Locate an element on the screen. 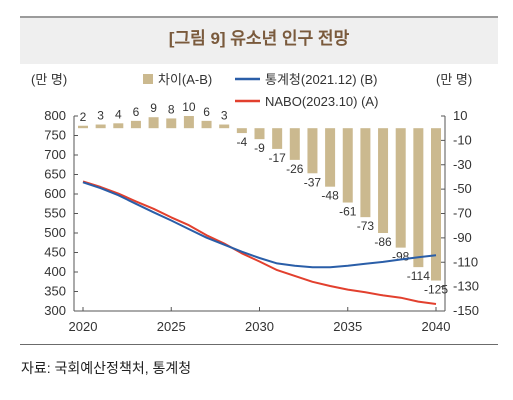  bar-label: -17 is located at coordinates (277, 158).